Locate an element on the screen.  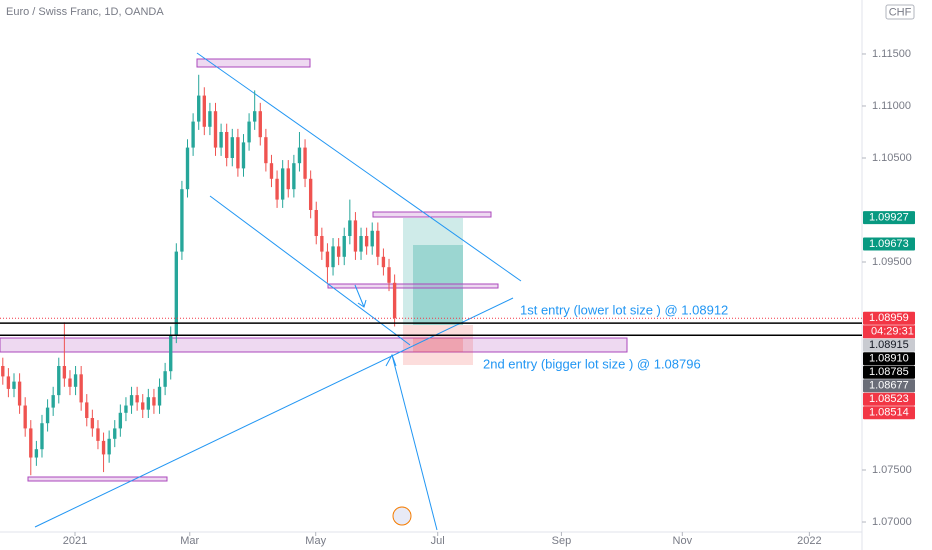
y-tick-label: 1.07000 is located at coordinates (892, 522).